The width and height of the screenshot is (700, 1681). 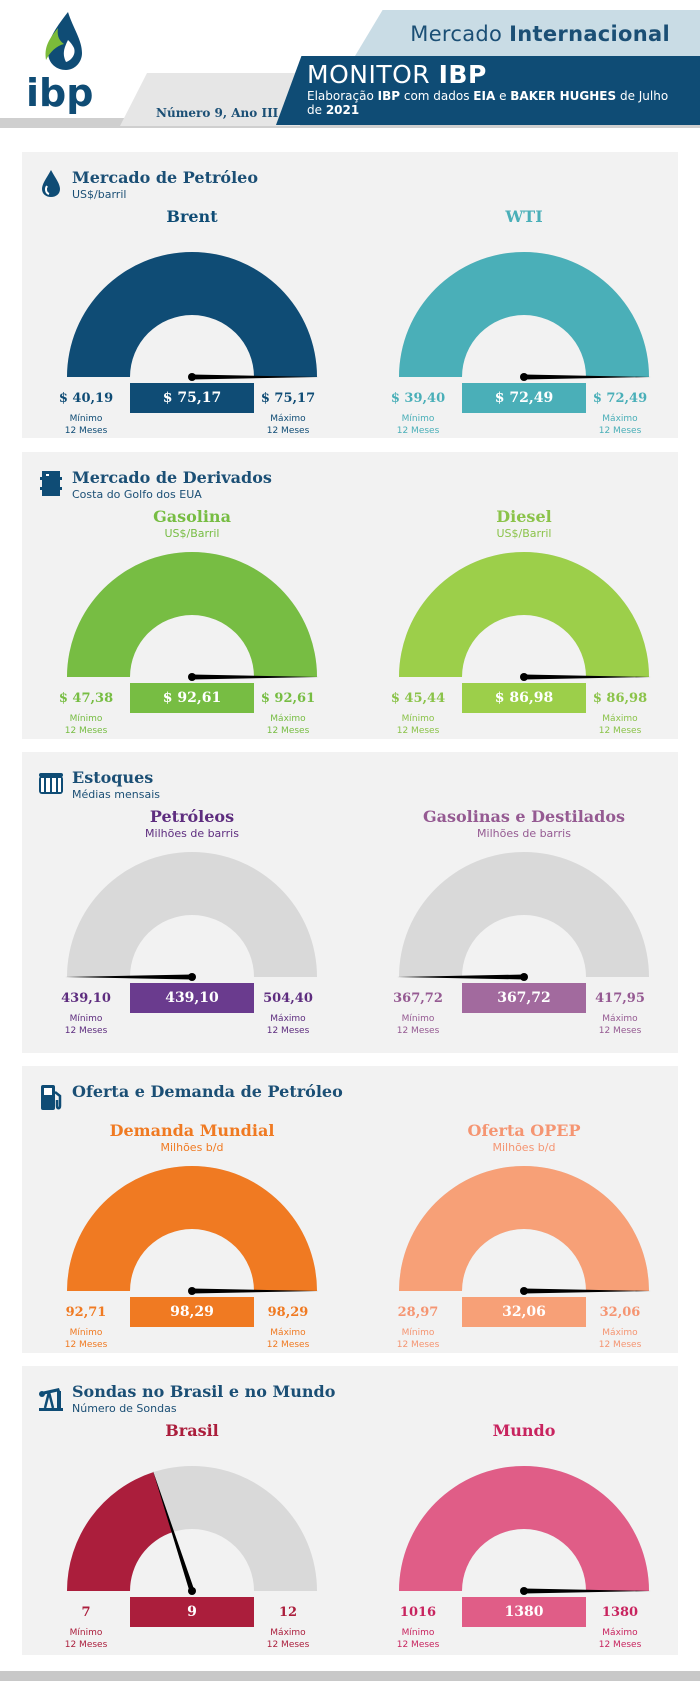 I want to click on gauge-value: 439,10, so click(x=192, y=998).